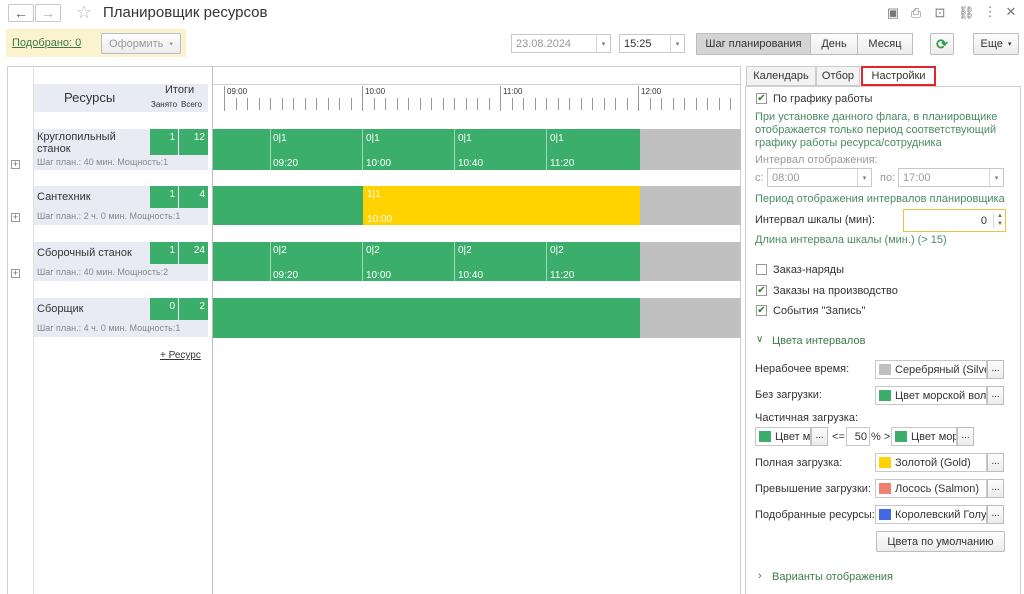  What do you see at coordinates (652, 43) in the screenshot?
I see `time-input: 15:25 ▾` at bounding box center [652, 43].